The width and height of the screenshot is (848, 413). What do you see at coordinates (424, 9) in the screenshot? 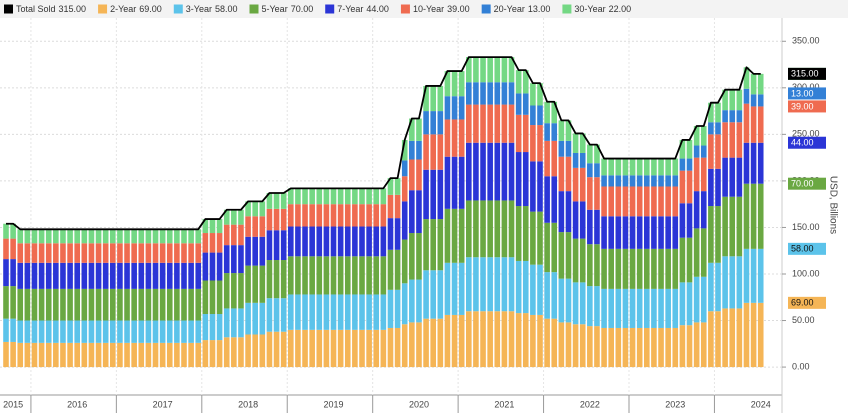
I see `legend-strip` at bounding box center [424, 9].